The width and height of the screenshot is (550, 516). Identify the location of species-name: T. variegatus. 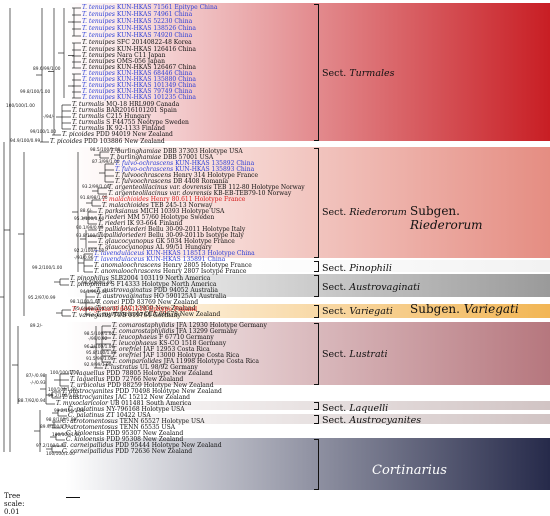
(92, 309).